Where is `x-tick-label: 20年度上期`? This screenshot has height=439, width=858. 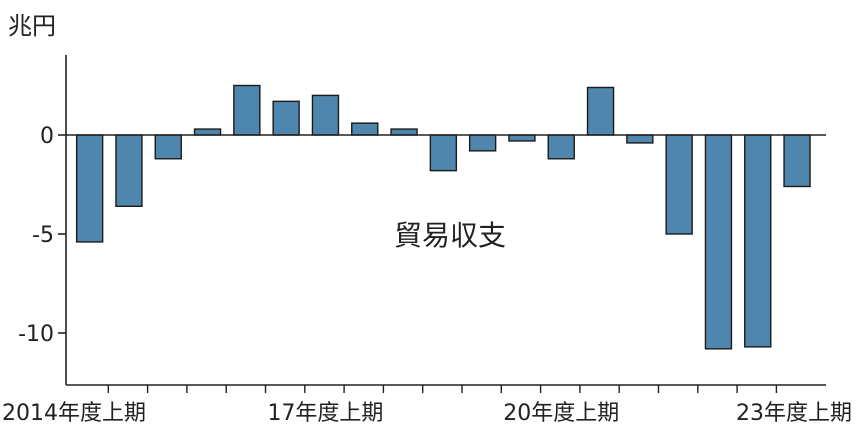
x-tick-label: 20年度上期 is located at coordinates (561, 413).